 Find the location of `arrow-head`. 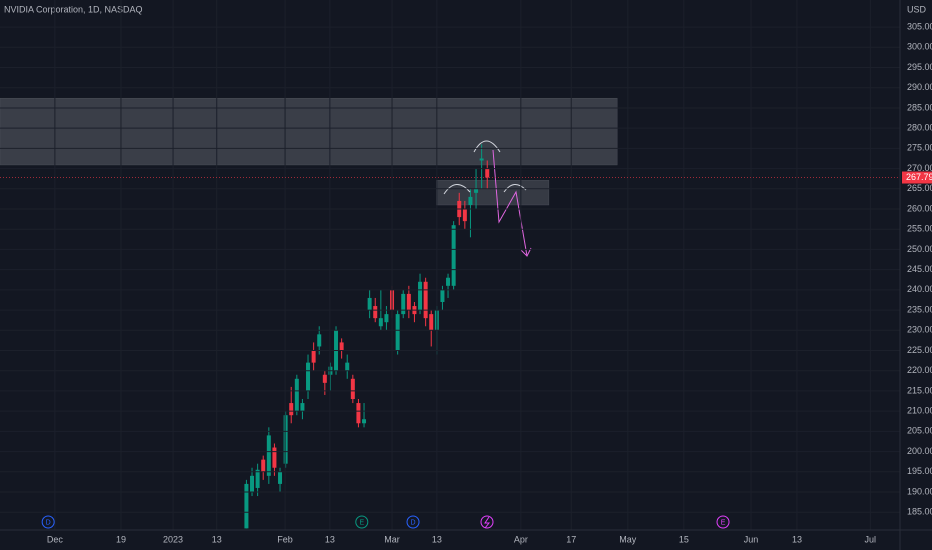

arrow-head is located at coordinates (526, 252).